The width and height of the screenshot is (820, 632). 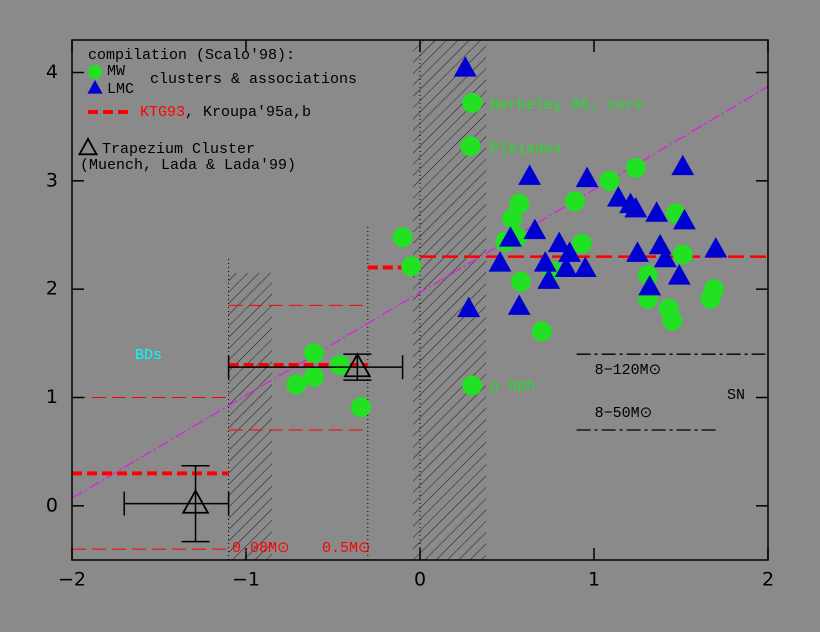 What do you see at coordinates (246, 580) in the screenshot?
I see `x-tick-label: −1` at bounding box center [246, 580].